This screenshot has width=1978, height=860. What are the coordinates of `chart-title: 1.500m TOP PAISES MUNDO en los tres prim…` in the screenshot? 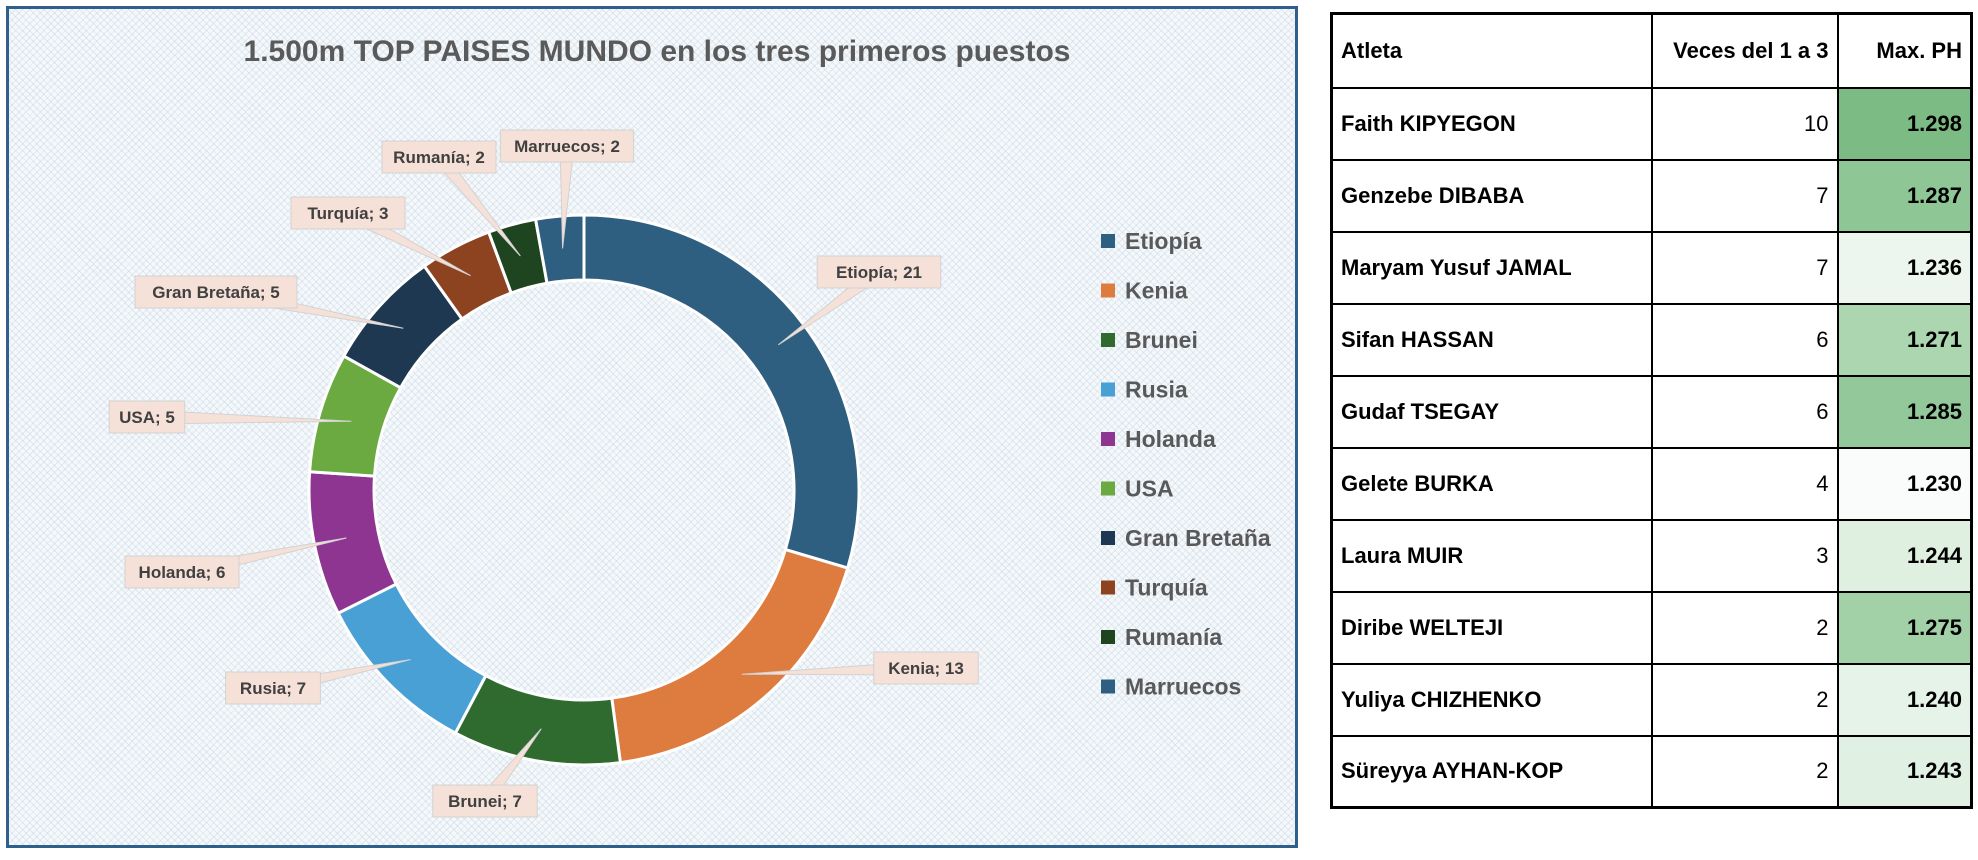 It's located at (657, 51).